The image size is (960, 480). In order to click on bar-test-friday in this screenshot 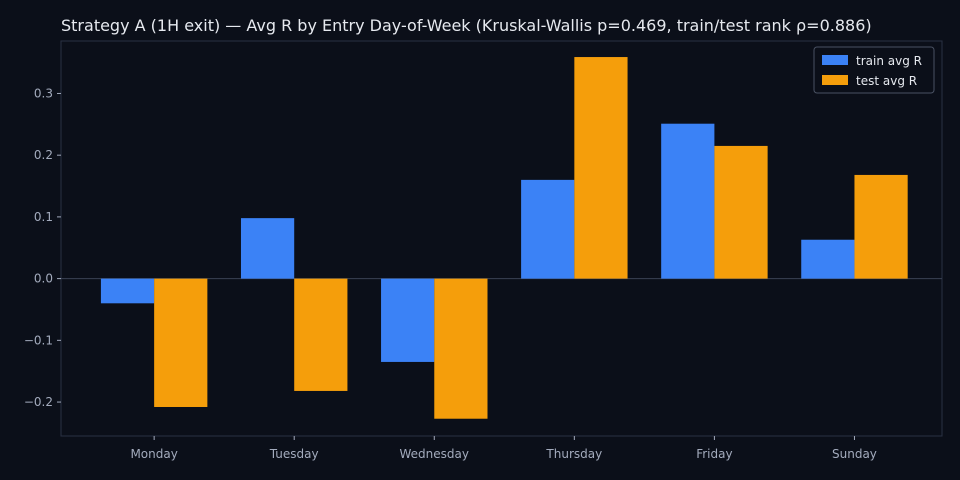, I will do `click(741, 212)`.